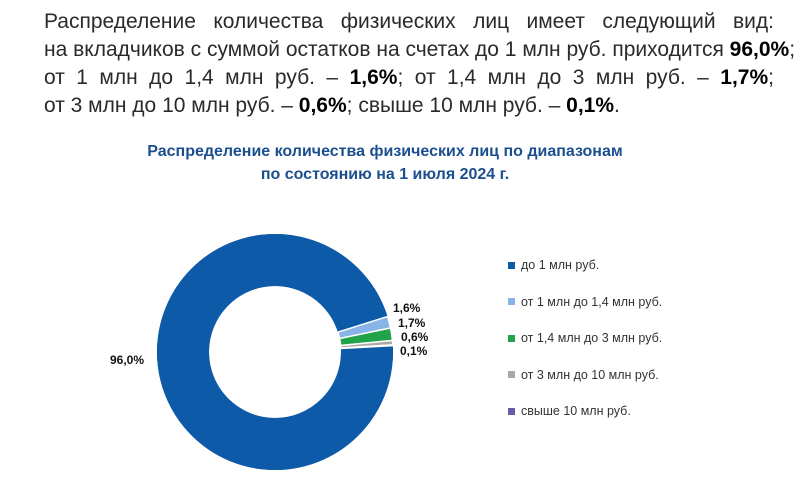 This screenshot has width=800, height=494. What do you see at coordinates (617, 105) in the screenshot?
I see `intro-text: .` at bounding box center [617, 105].